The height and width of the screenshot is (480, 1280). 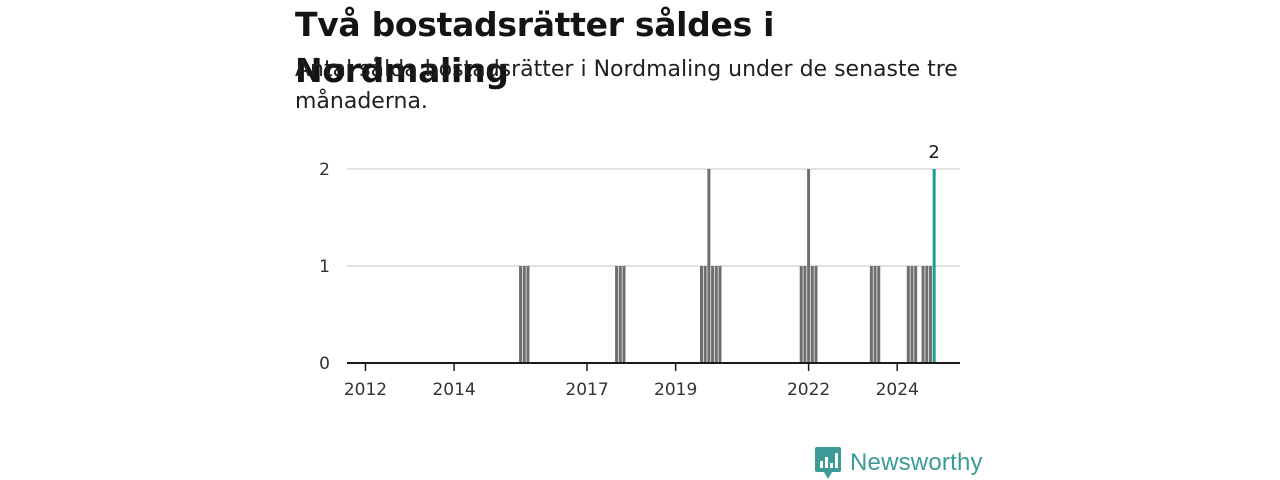 I want to click on chart-title: Två bostadsrätter såldes i Nordmaling, so click(x=535, y=47).